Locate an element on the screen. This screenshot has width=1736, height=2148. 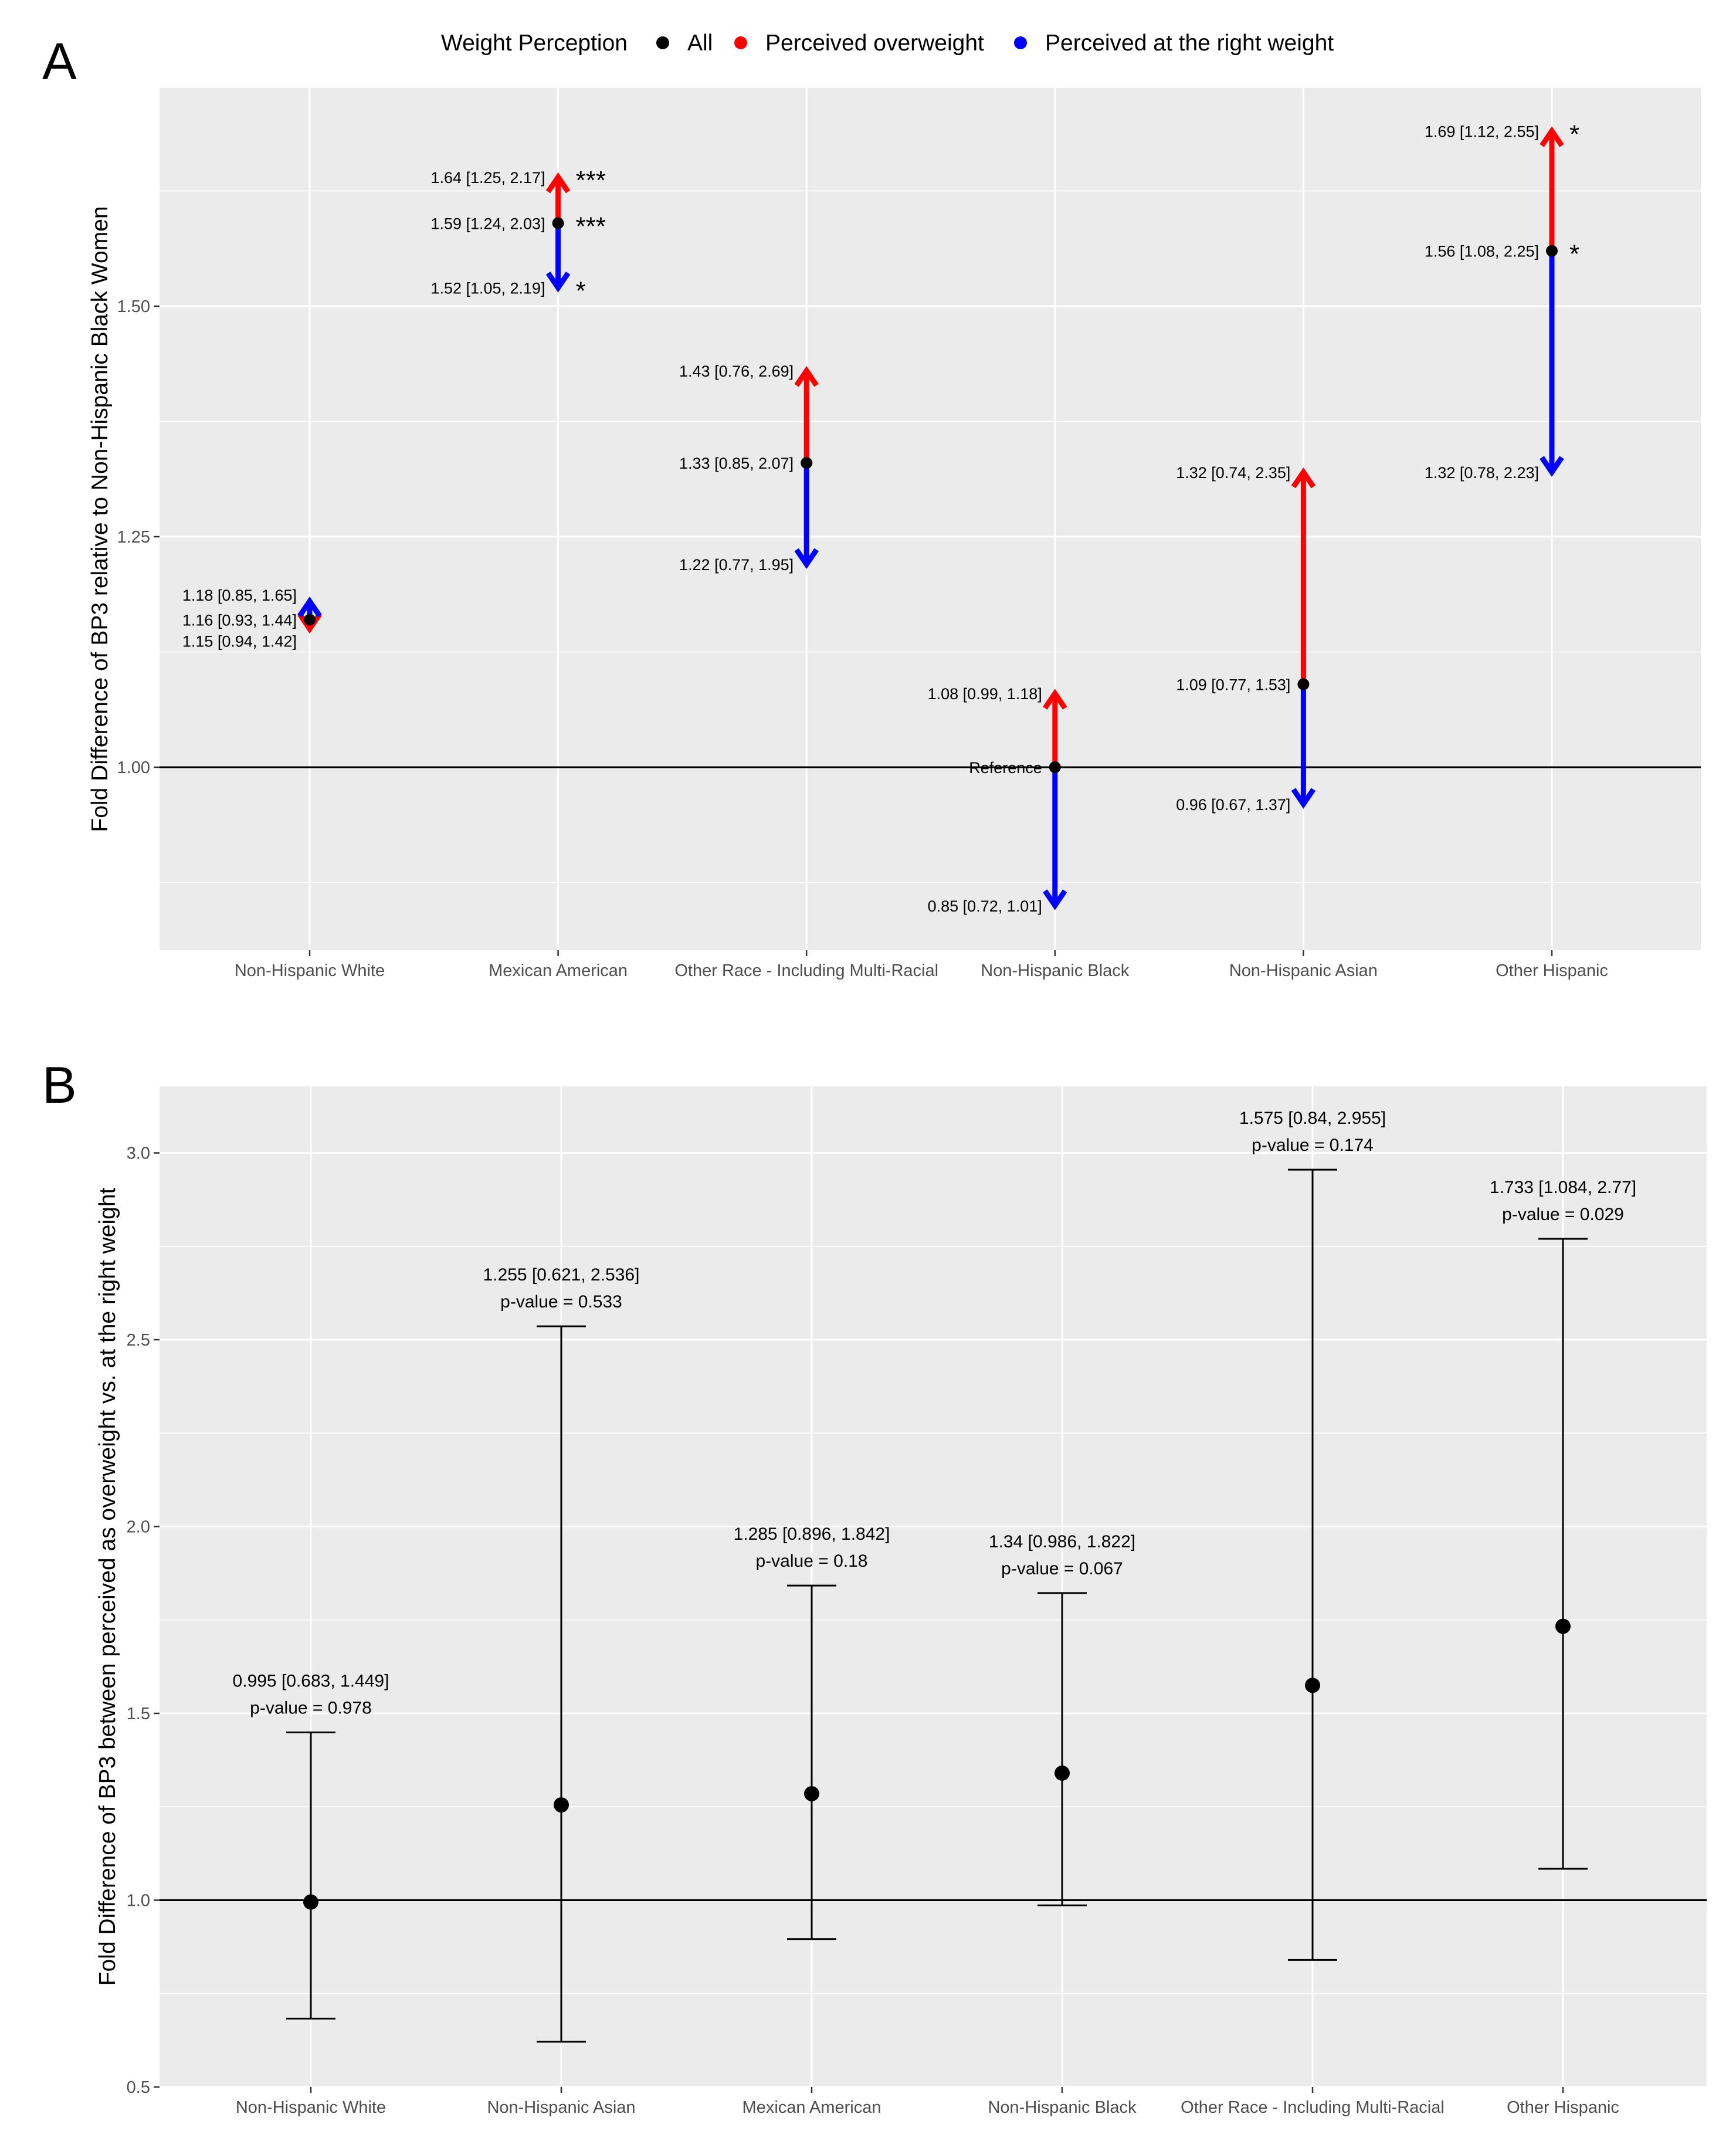
error-bar-group: 1.285 [0.896, 1.842] p-value = 0.18 is located at coordinates (812, 1732).